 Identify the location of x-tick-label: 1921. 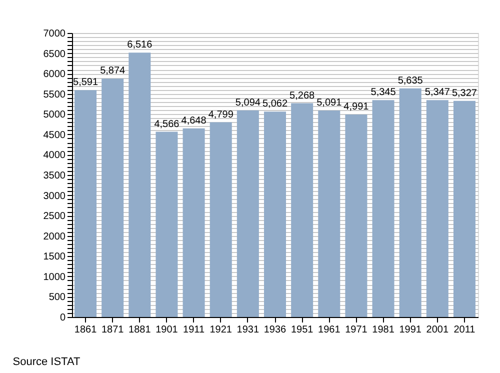
(221, 330).